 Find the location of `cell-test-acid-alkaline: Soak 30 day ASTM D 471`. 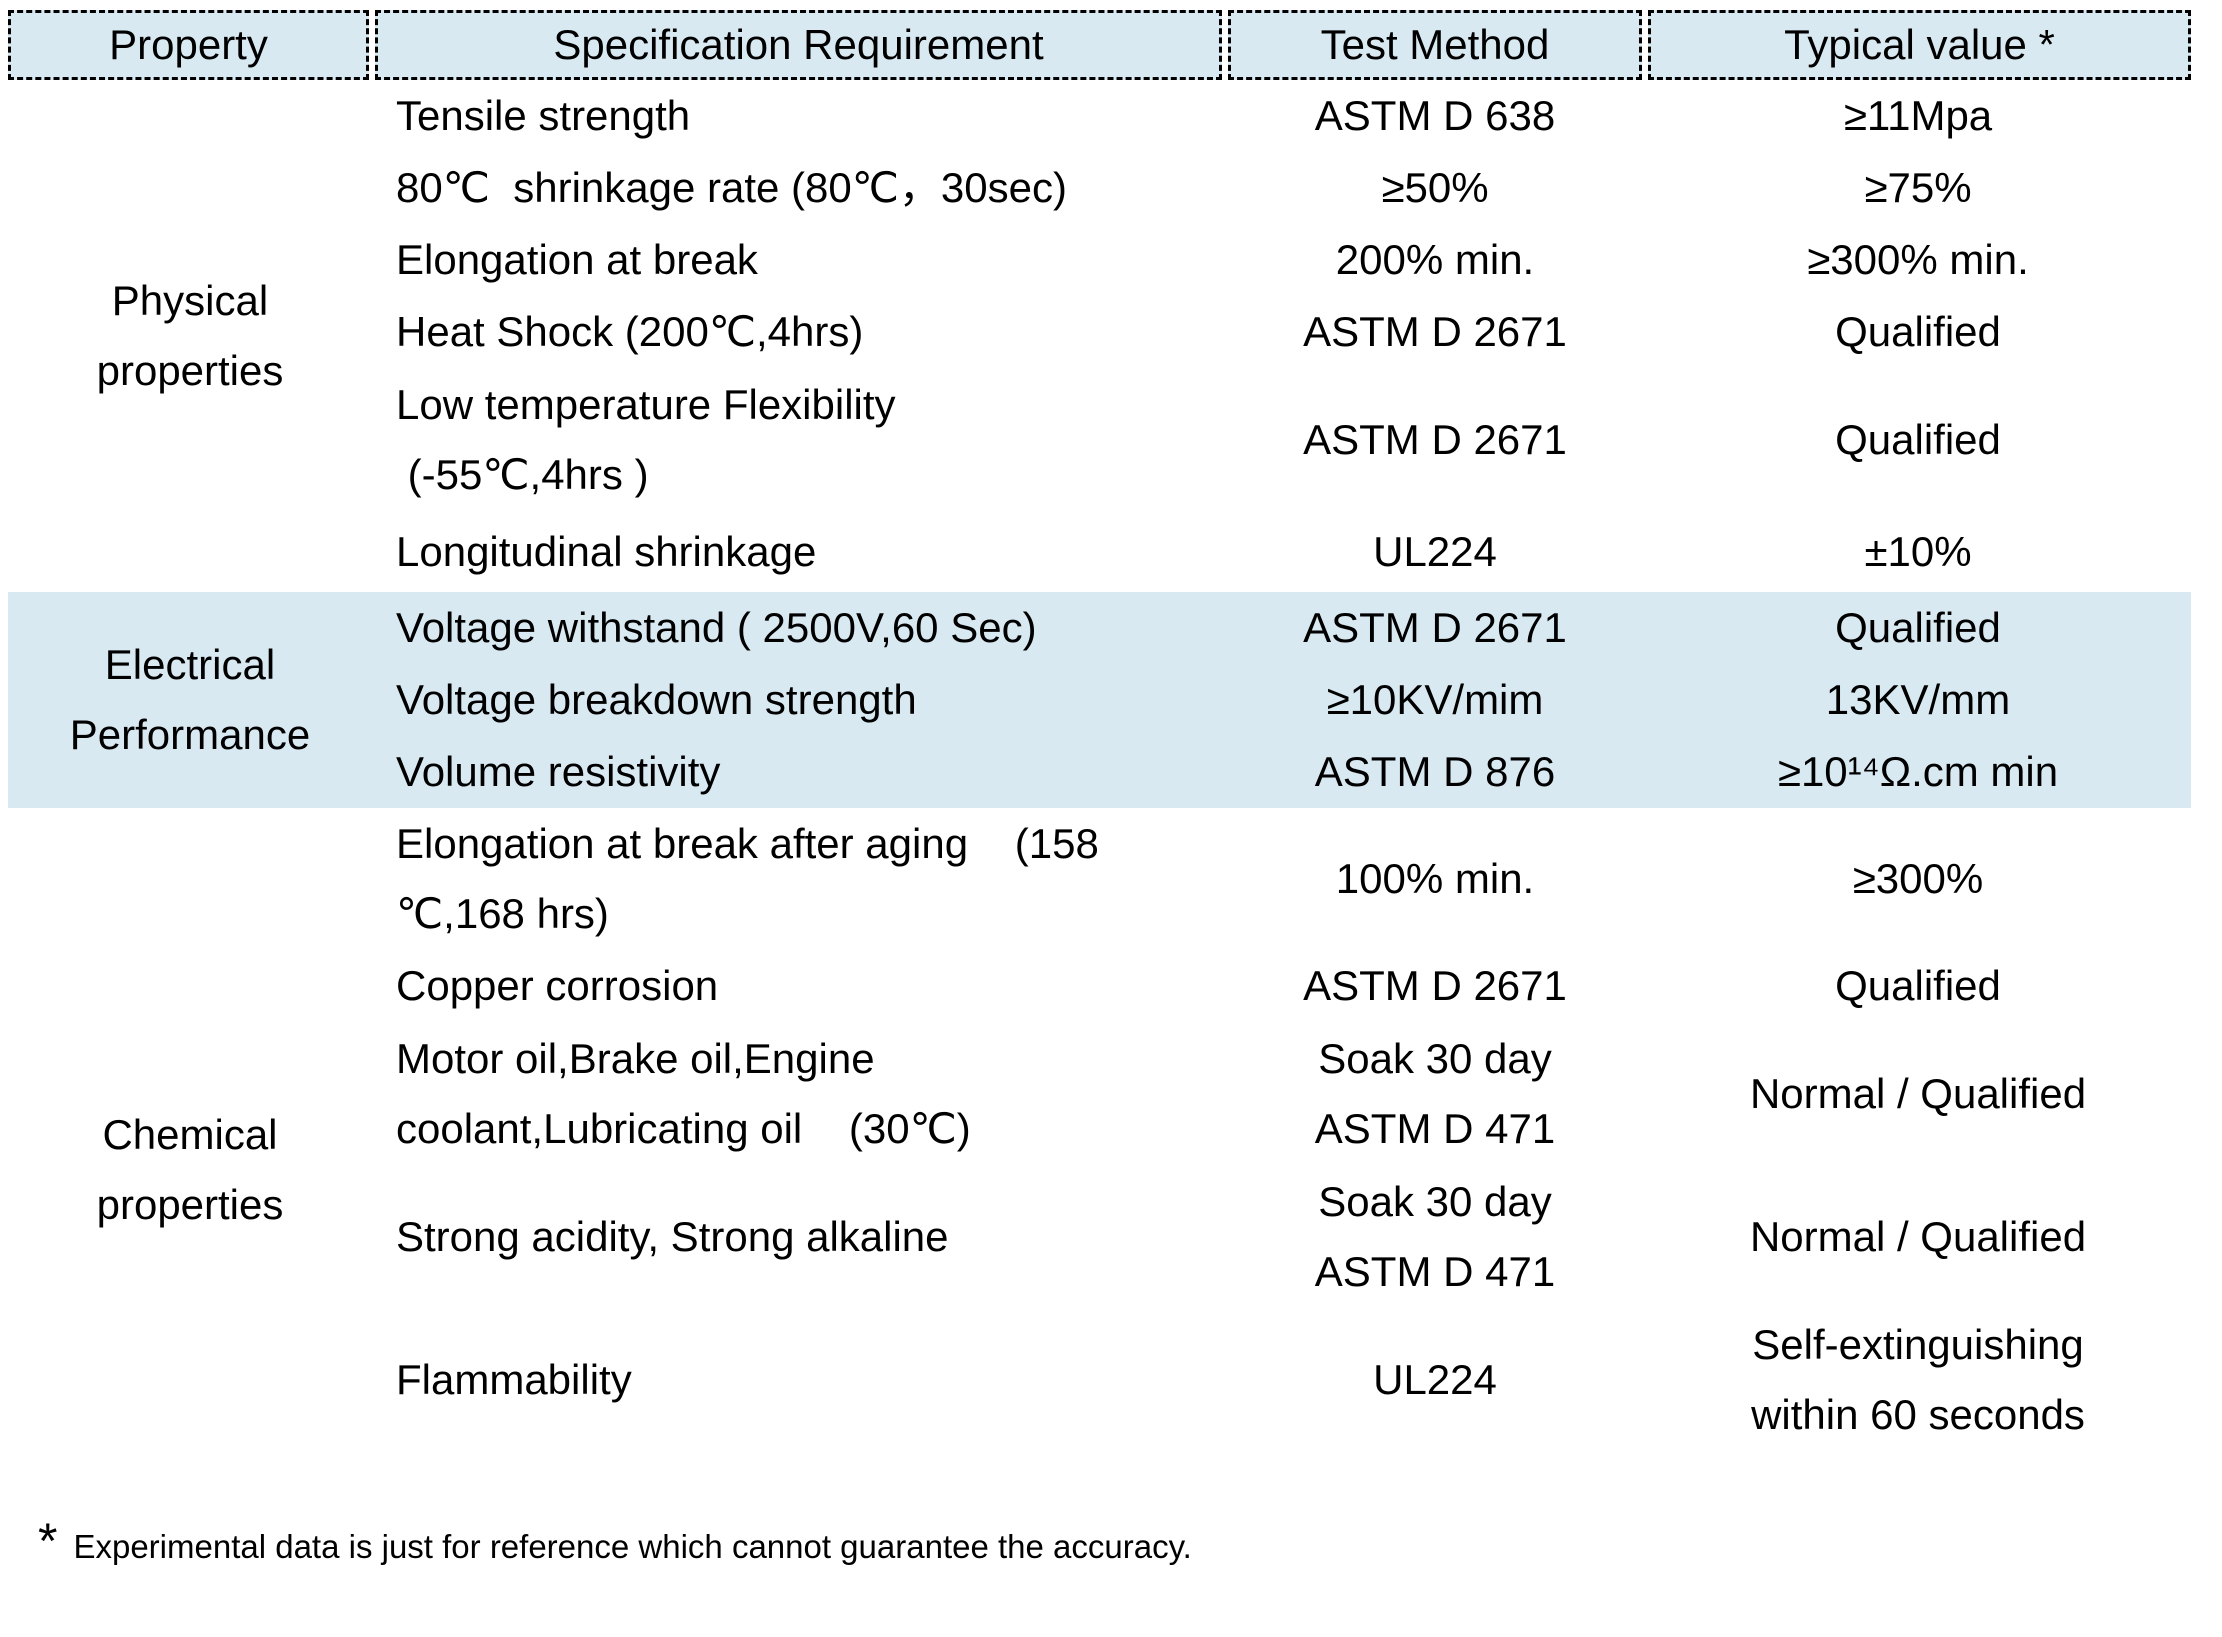

cell-test-acid-alkaline: Soak 30 day ASTM D 471 is located at coordinates (1435, 1236).